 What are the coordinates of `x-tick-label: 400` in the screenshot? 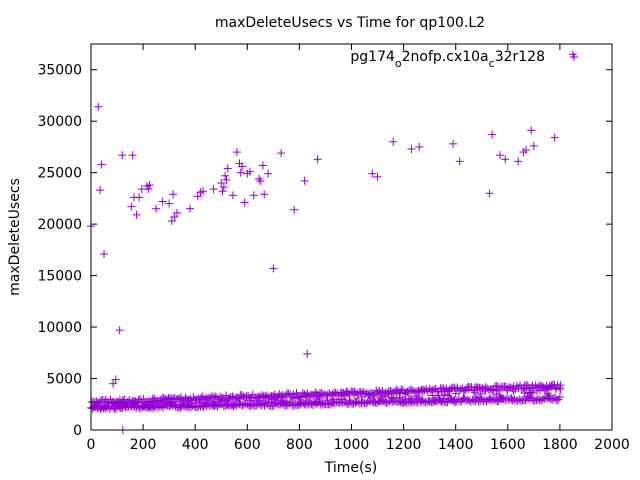 It's located at (195, 445).